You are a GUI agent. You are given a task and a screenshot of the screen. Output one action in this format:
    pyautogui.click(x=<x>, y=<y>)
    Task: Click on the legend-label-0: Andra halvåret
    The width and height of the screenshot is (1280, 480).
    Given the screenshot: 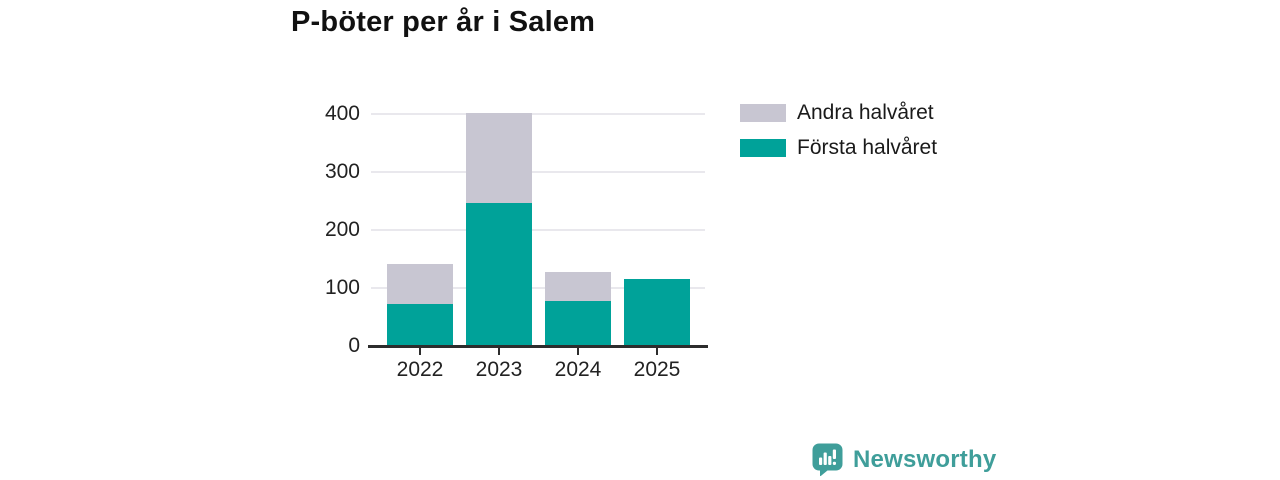 What is the action you would take?
    pyautogui.click(x=865, y=112)
    